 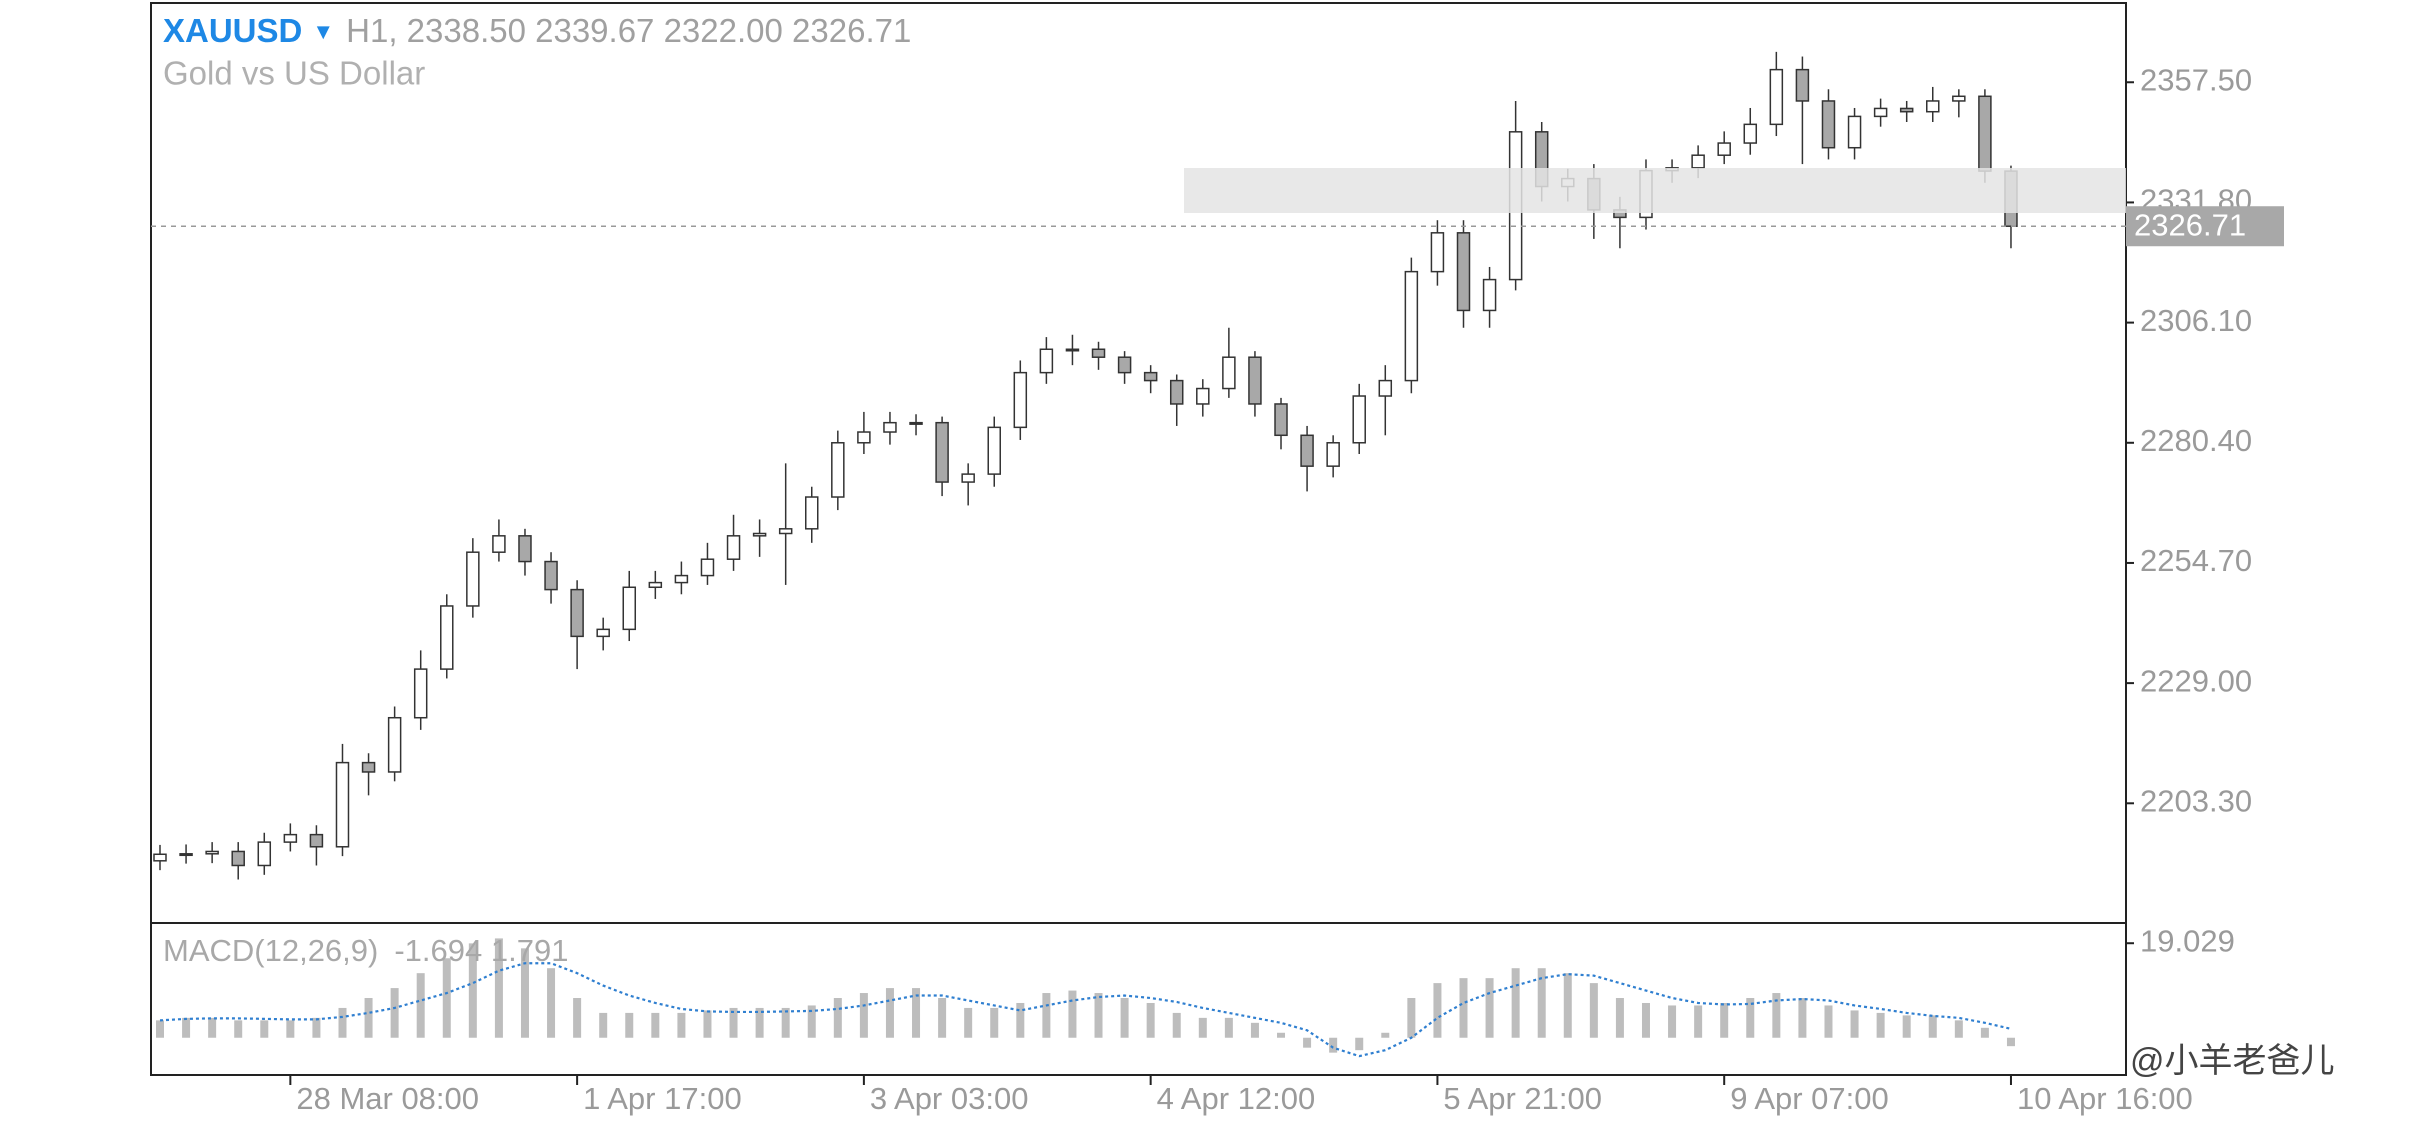 I want to click on x-tick-label: 5 Apr 21:00, so click(x=1522, y=1098).